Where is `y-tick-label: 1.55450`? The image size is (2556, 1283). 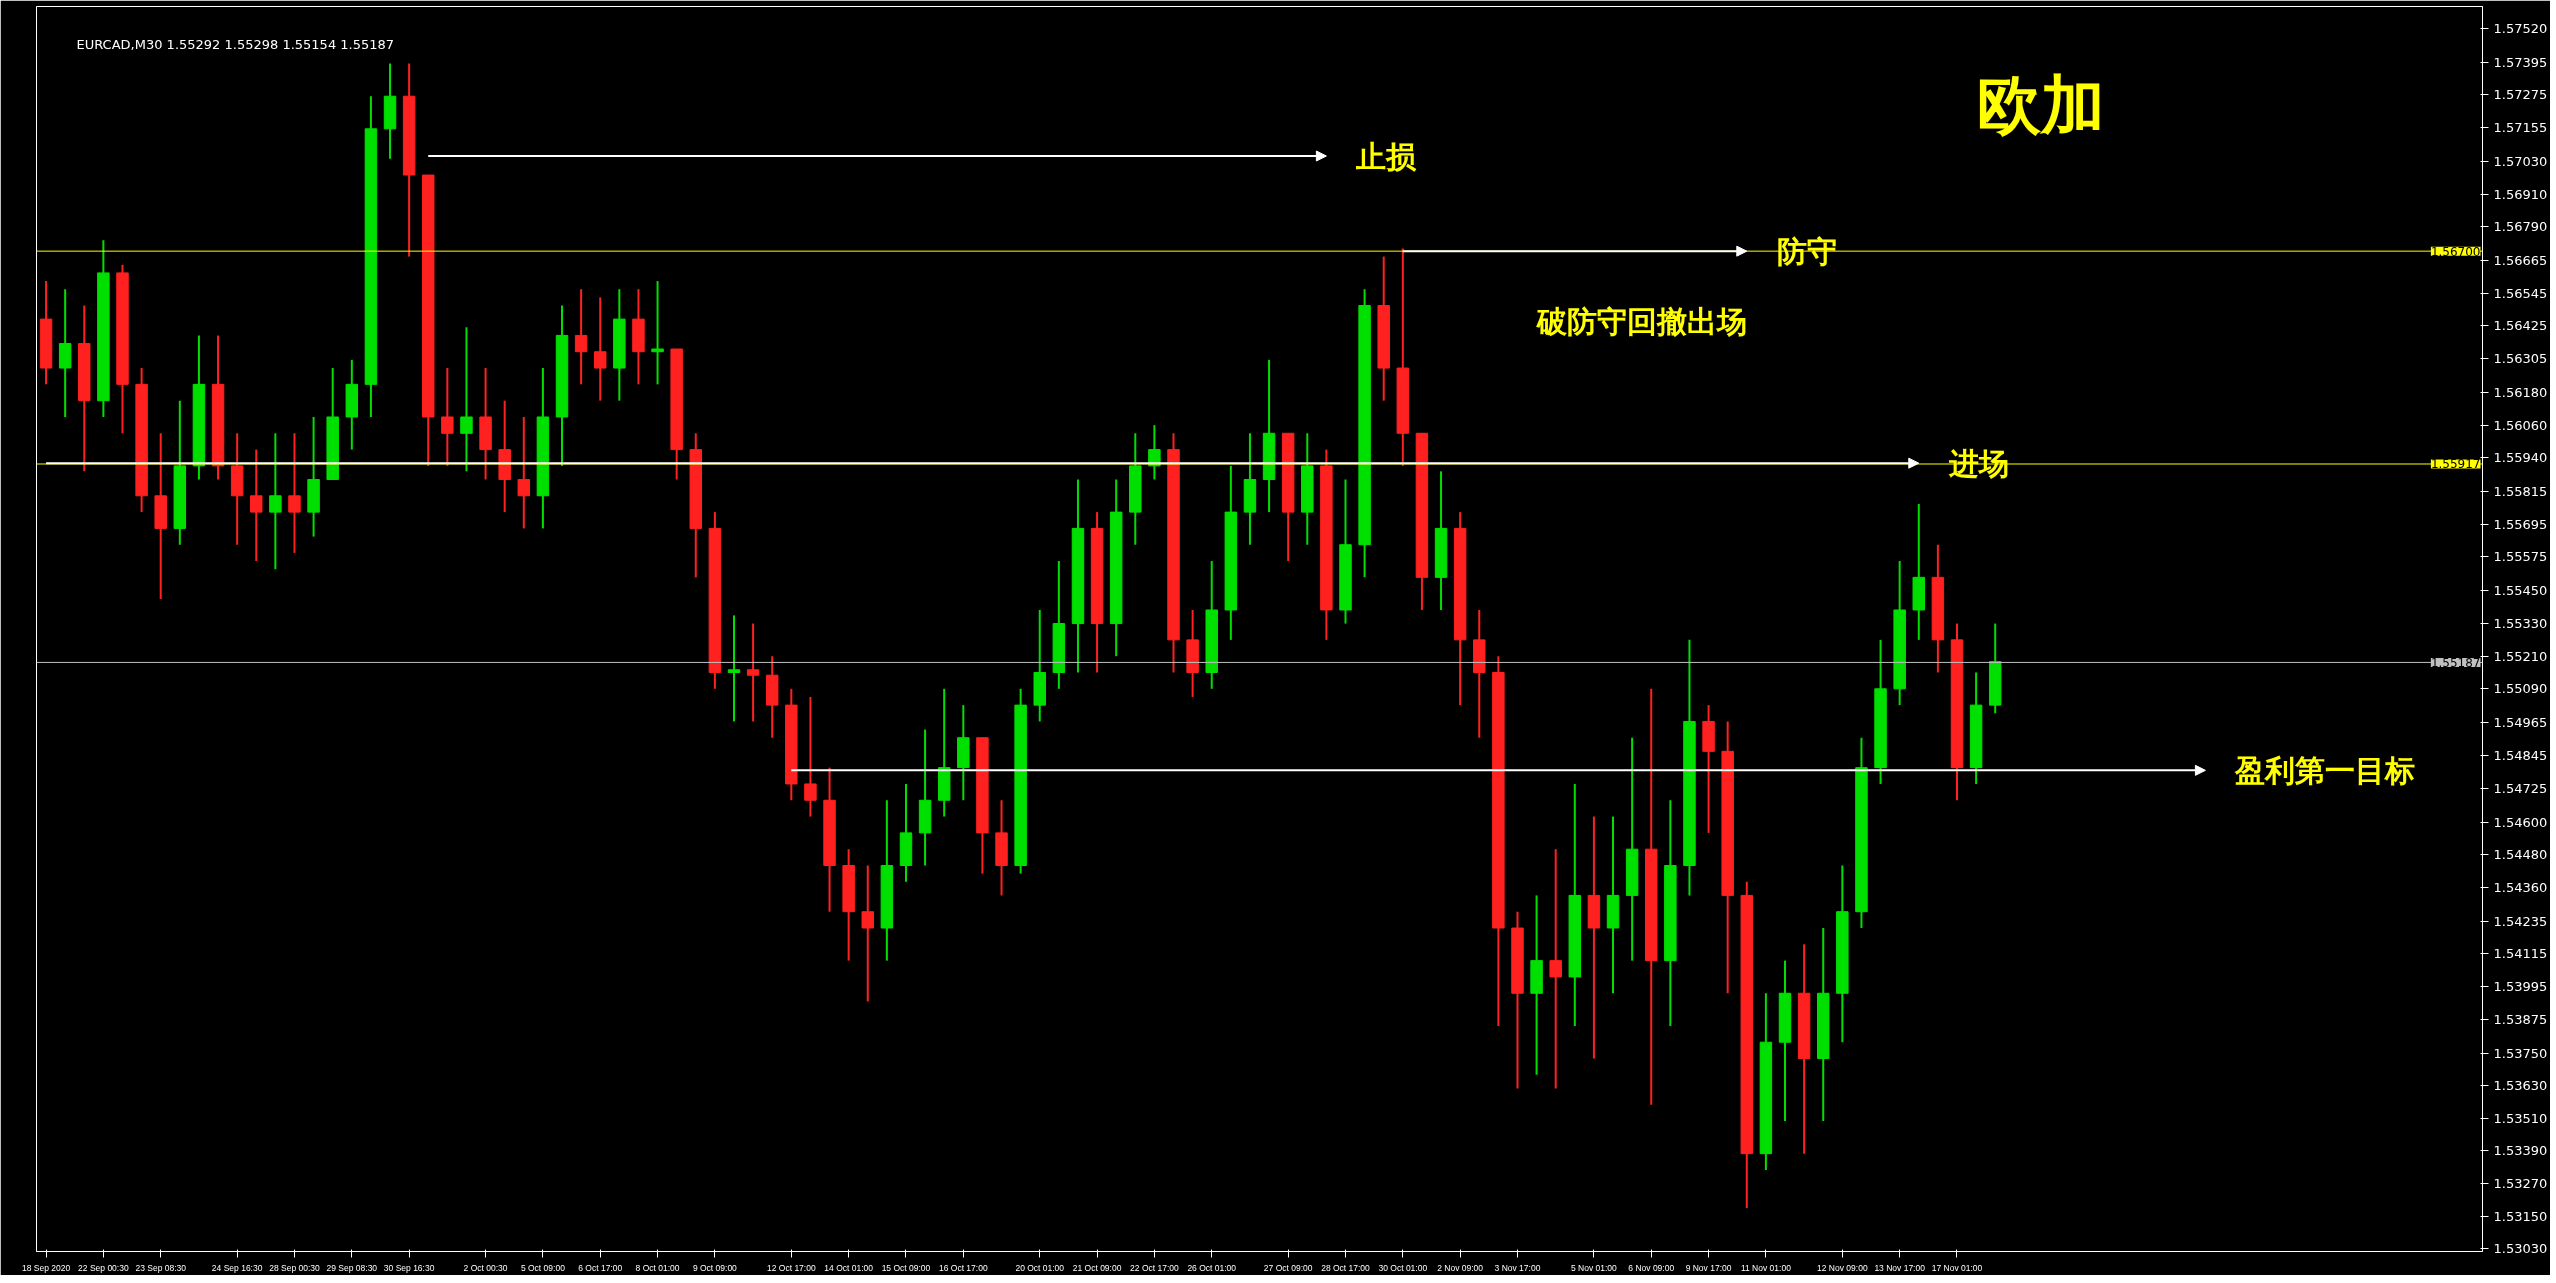
y-tick-label: 1.55450 is located at coordinates (2520, 591).